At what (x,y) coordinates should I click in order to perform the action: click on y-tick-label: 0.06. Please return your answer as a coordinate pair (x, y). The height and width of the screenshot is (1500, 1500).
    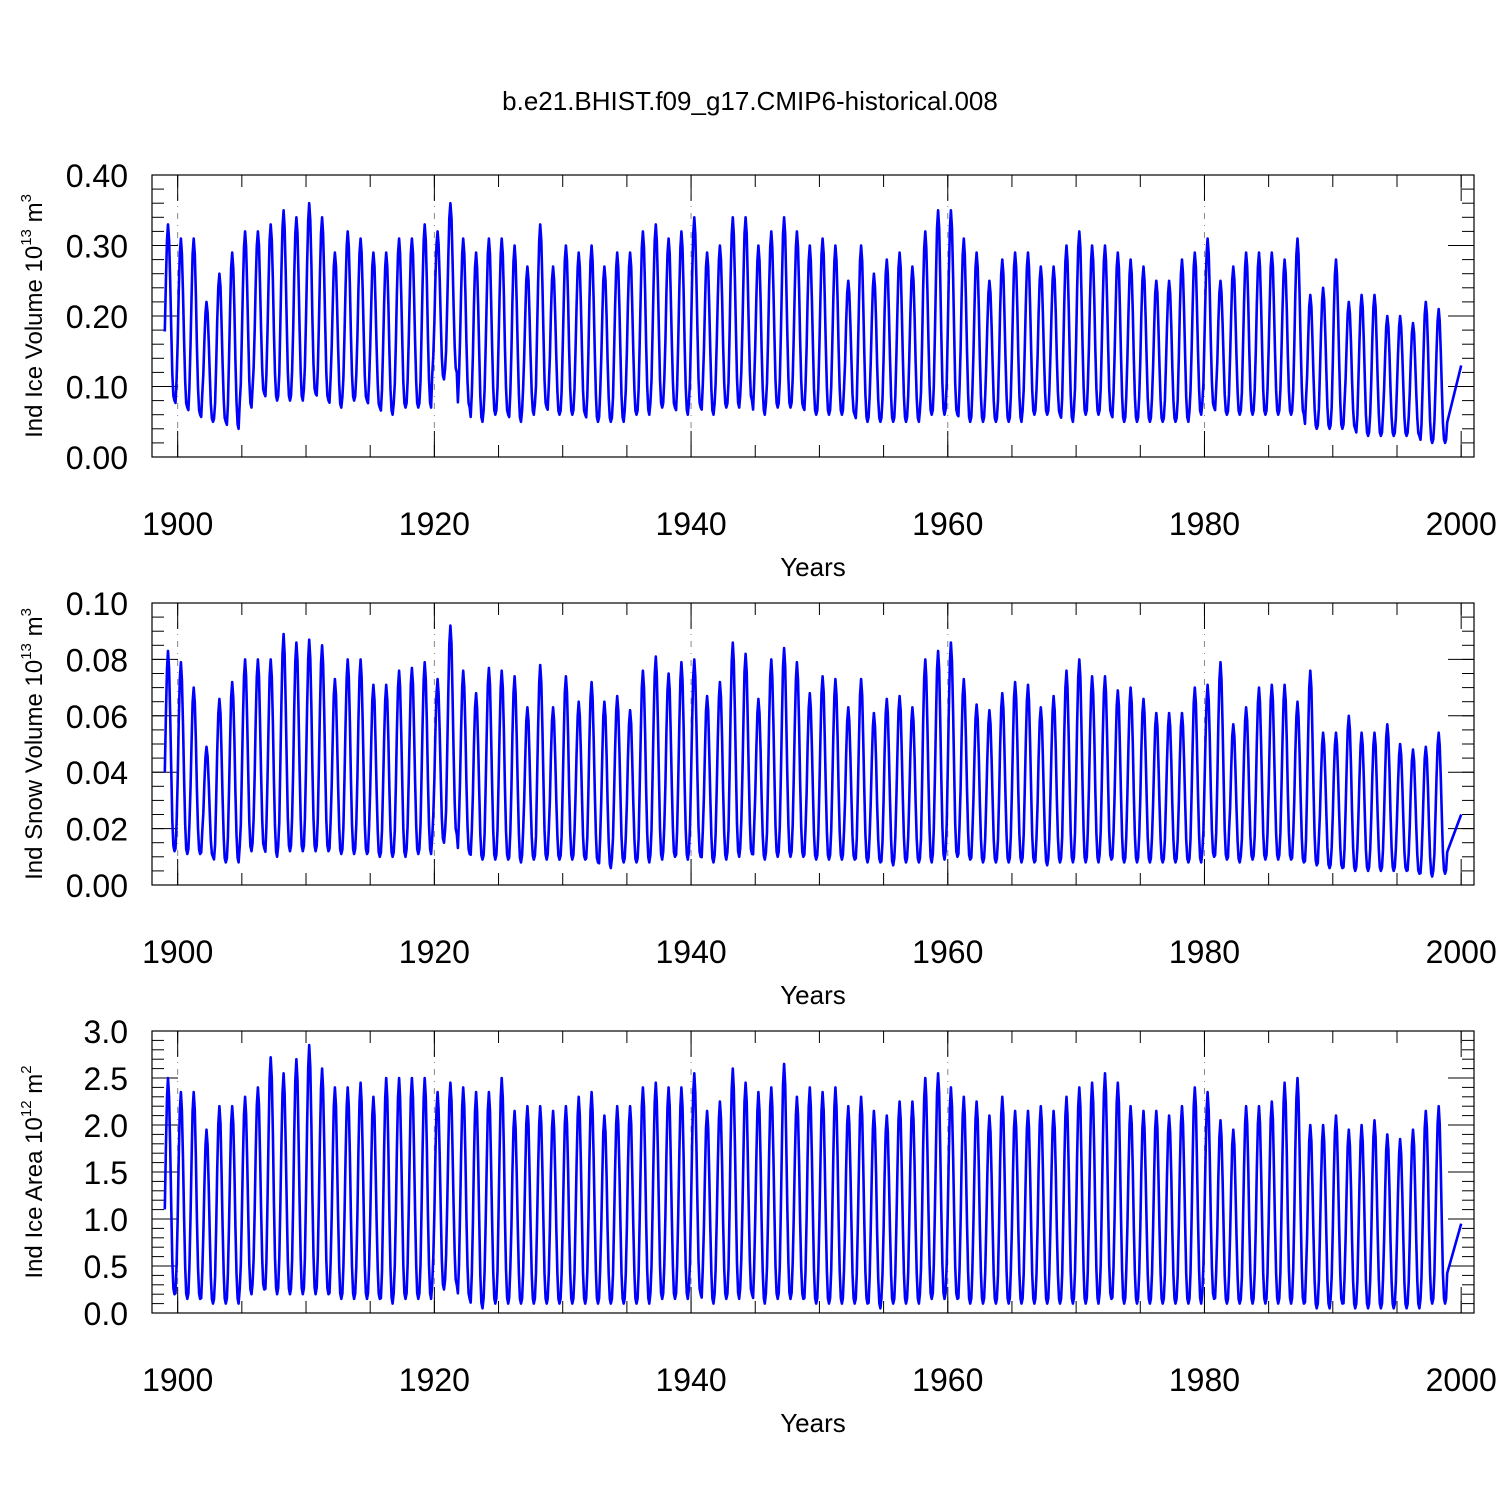
    Looking at the image, I should click on (97, 717).